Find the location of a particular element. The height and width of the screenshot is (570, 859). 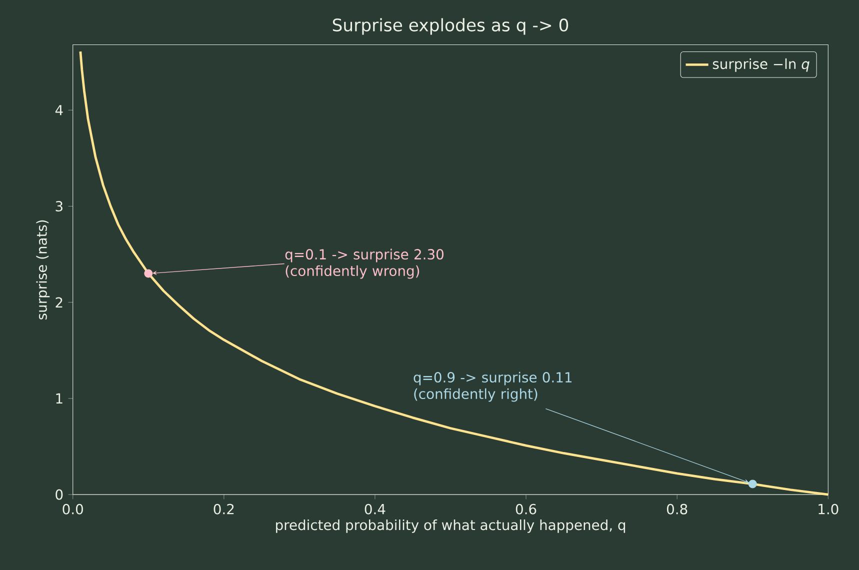

x-tick-label: 0.8 is located at coordinates (677, 509).